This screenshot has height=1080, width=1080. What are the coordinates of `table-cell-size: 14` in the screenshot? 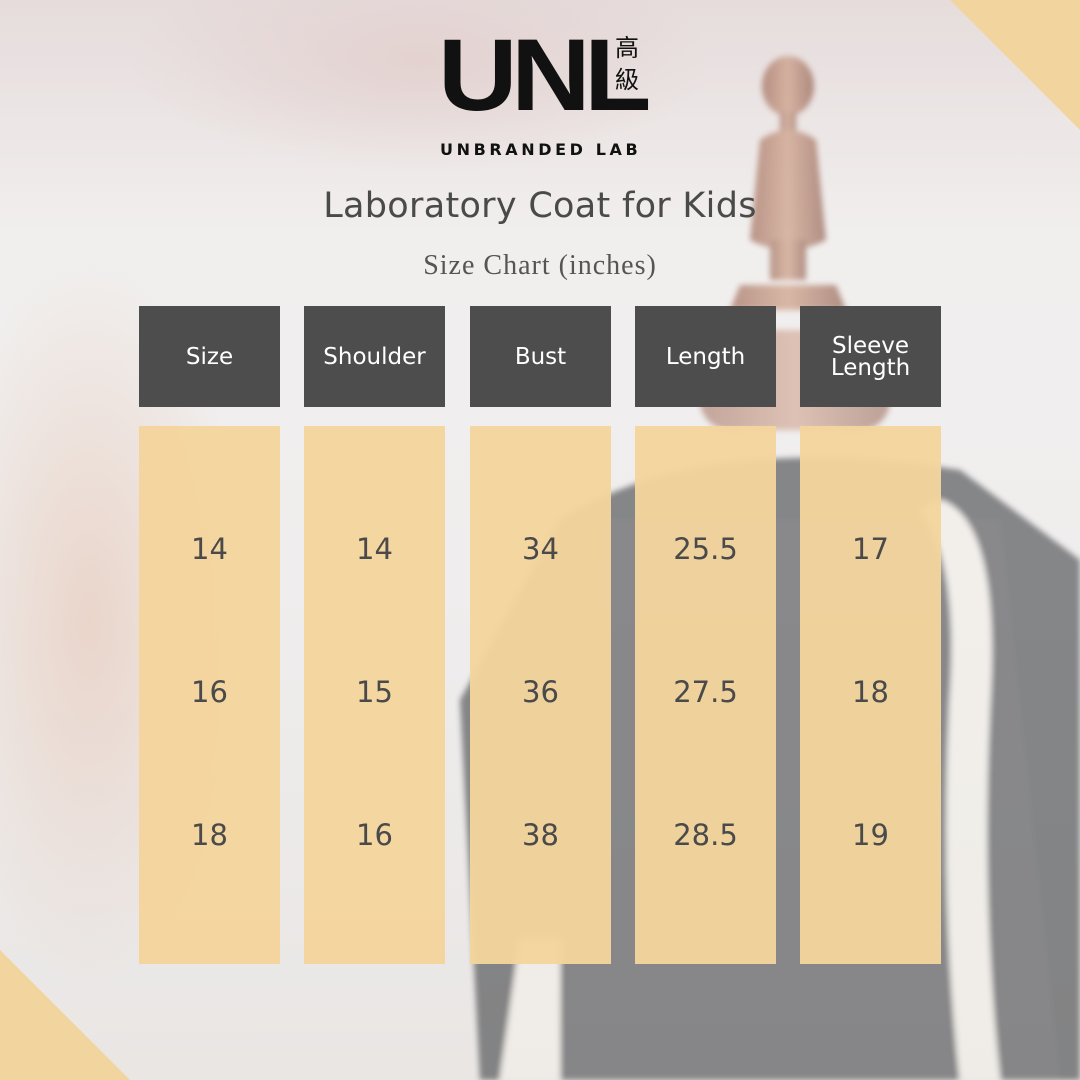 It's located at (209, 549).